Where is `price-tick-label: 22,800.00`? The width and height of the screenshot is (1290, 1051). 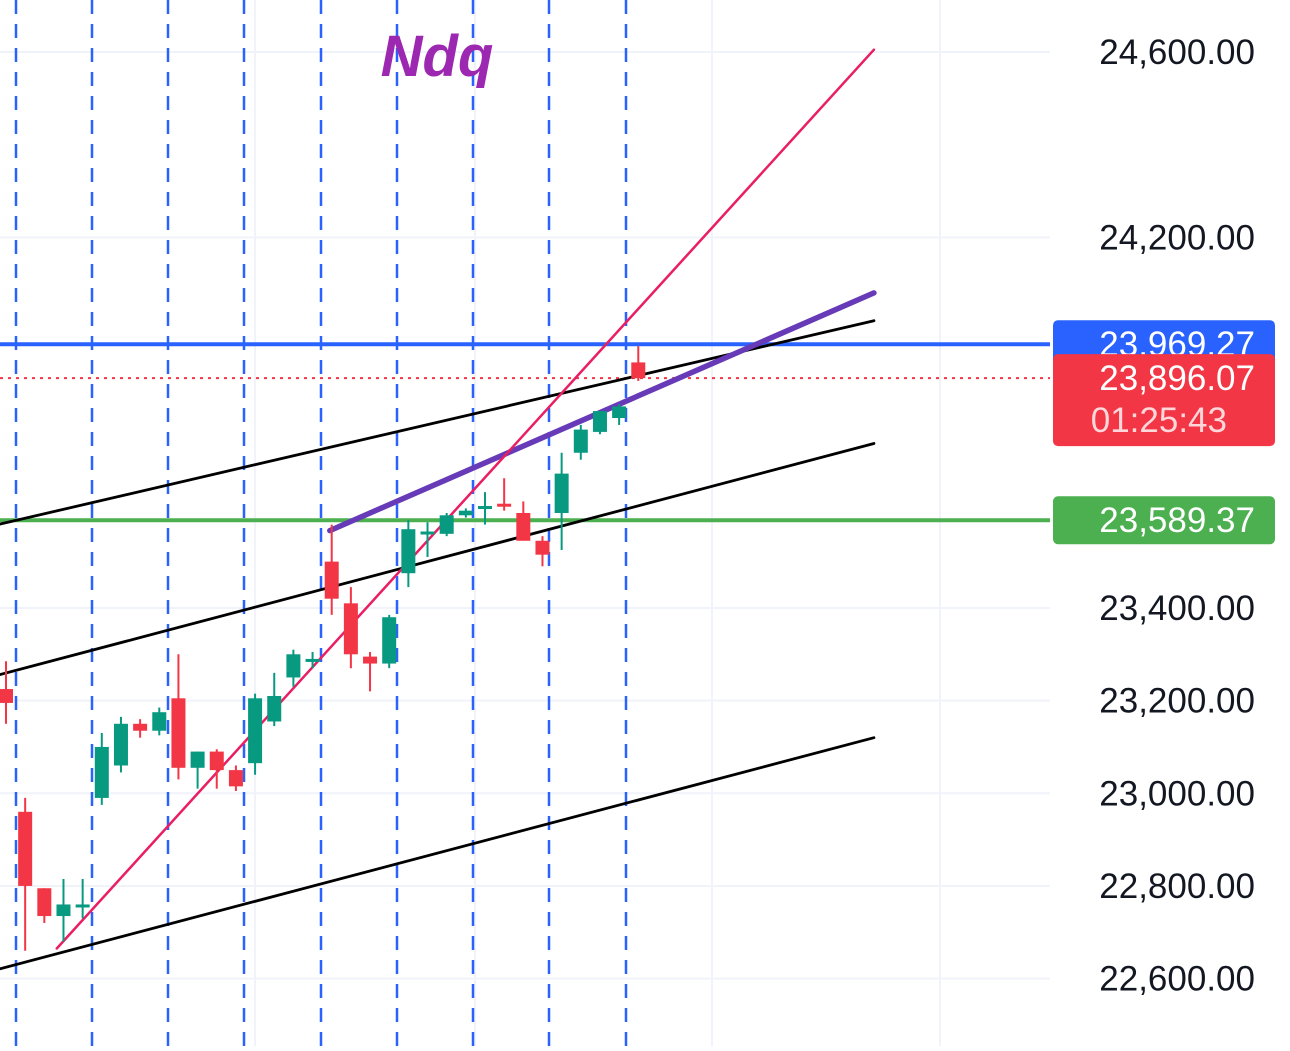 price-tick-label: 22,800.00 is located at coordinates (1177, 886).